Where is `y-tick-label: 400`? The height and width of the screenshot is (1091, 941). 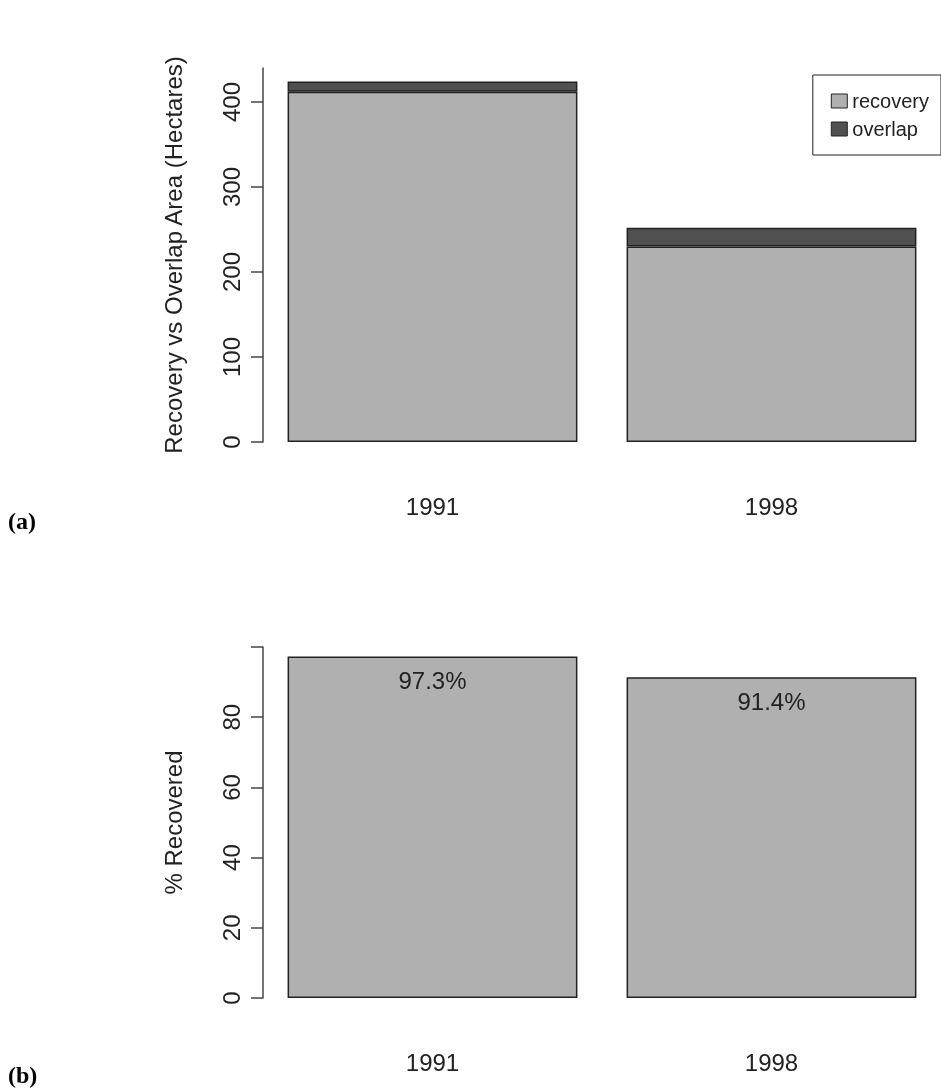 y-tick-label: 400 is located at coordinates (231, 102).